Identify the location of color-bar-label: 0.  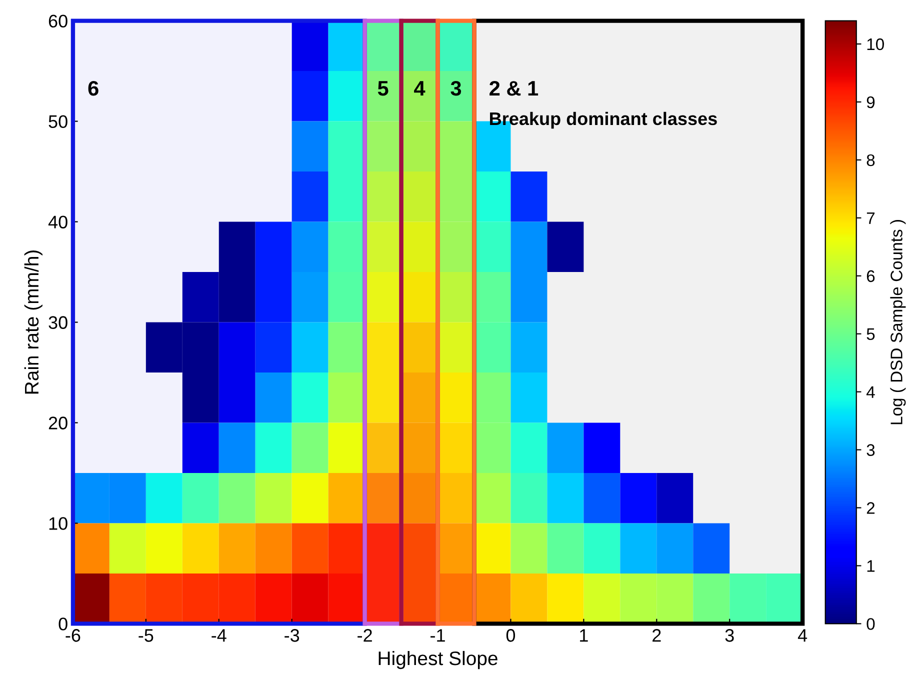
(870, 624).